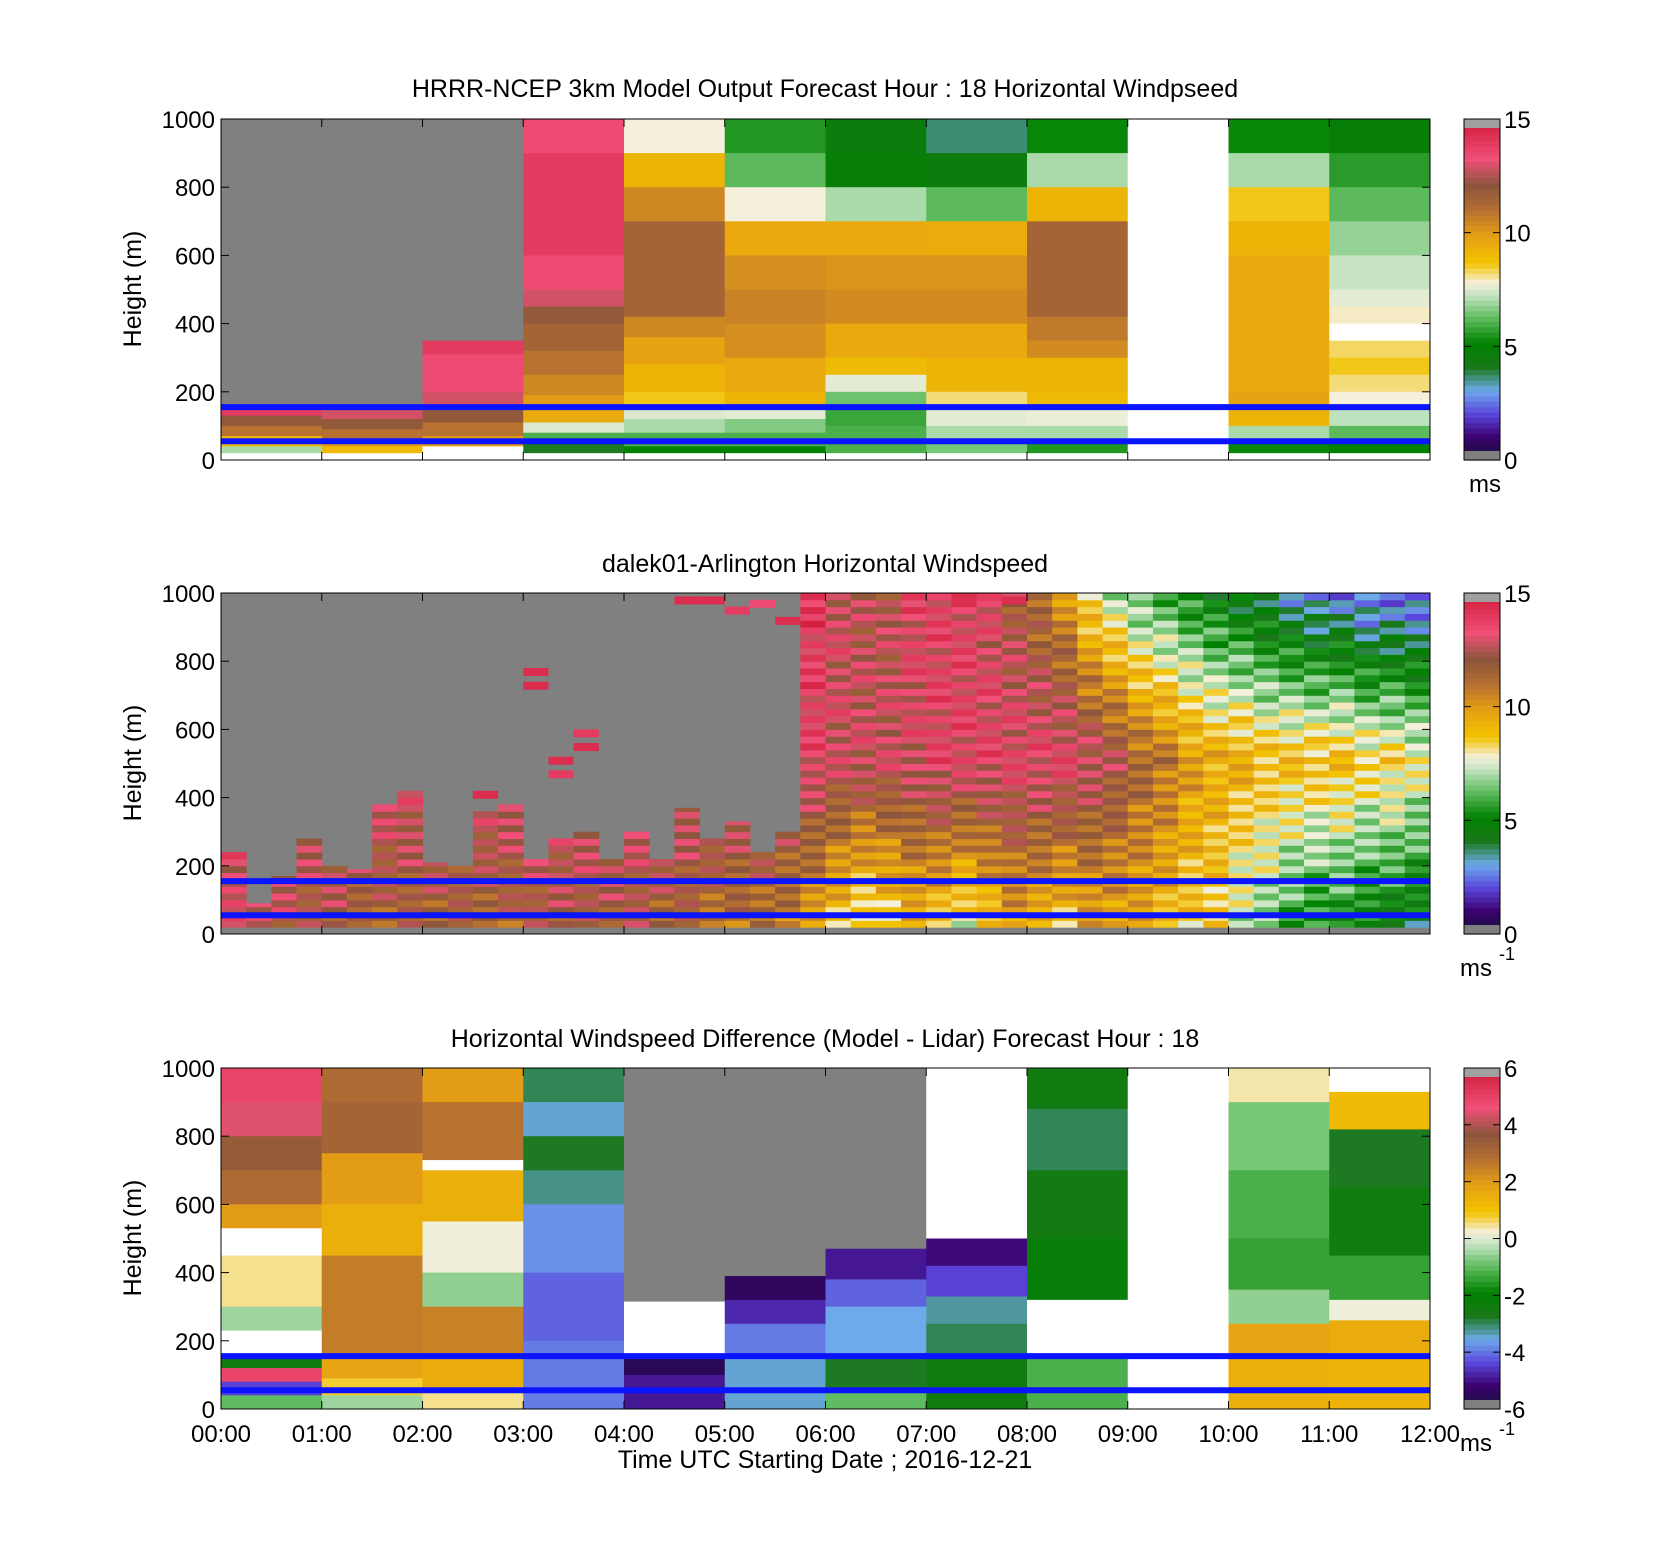 This screenshot has width=1680, height=1561. Describe the element at coordinates (195, 867) in the screenshot. I see `y-tick-label: 200` at that location.